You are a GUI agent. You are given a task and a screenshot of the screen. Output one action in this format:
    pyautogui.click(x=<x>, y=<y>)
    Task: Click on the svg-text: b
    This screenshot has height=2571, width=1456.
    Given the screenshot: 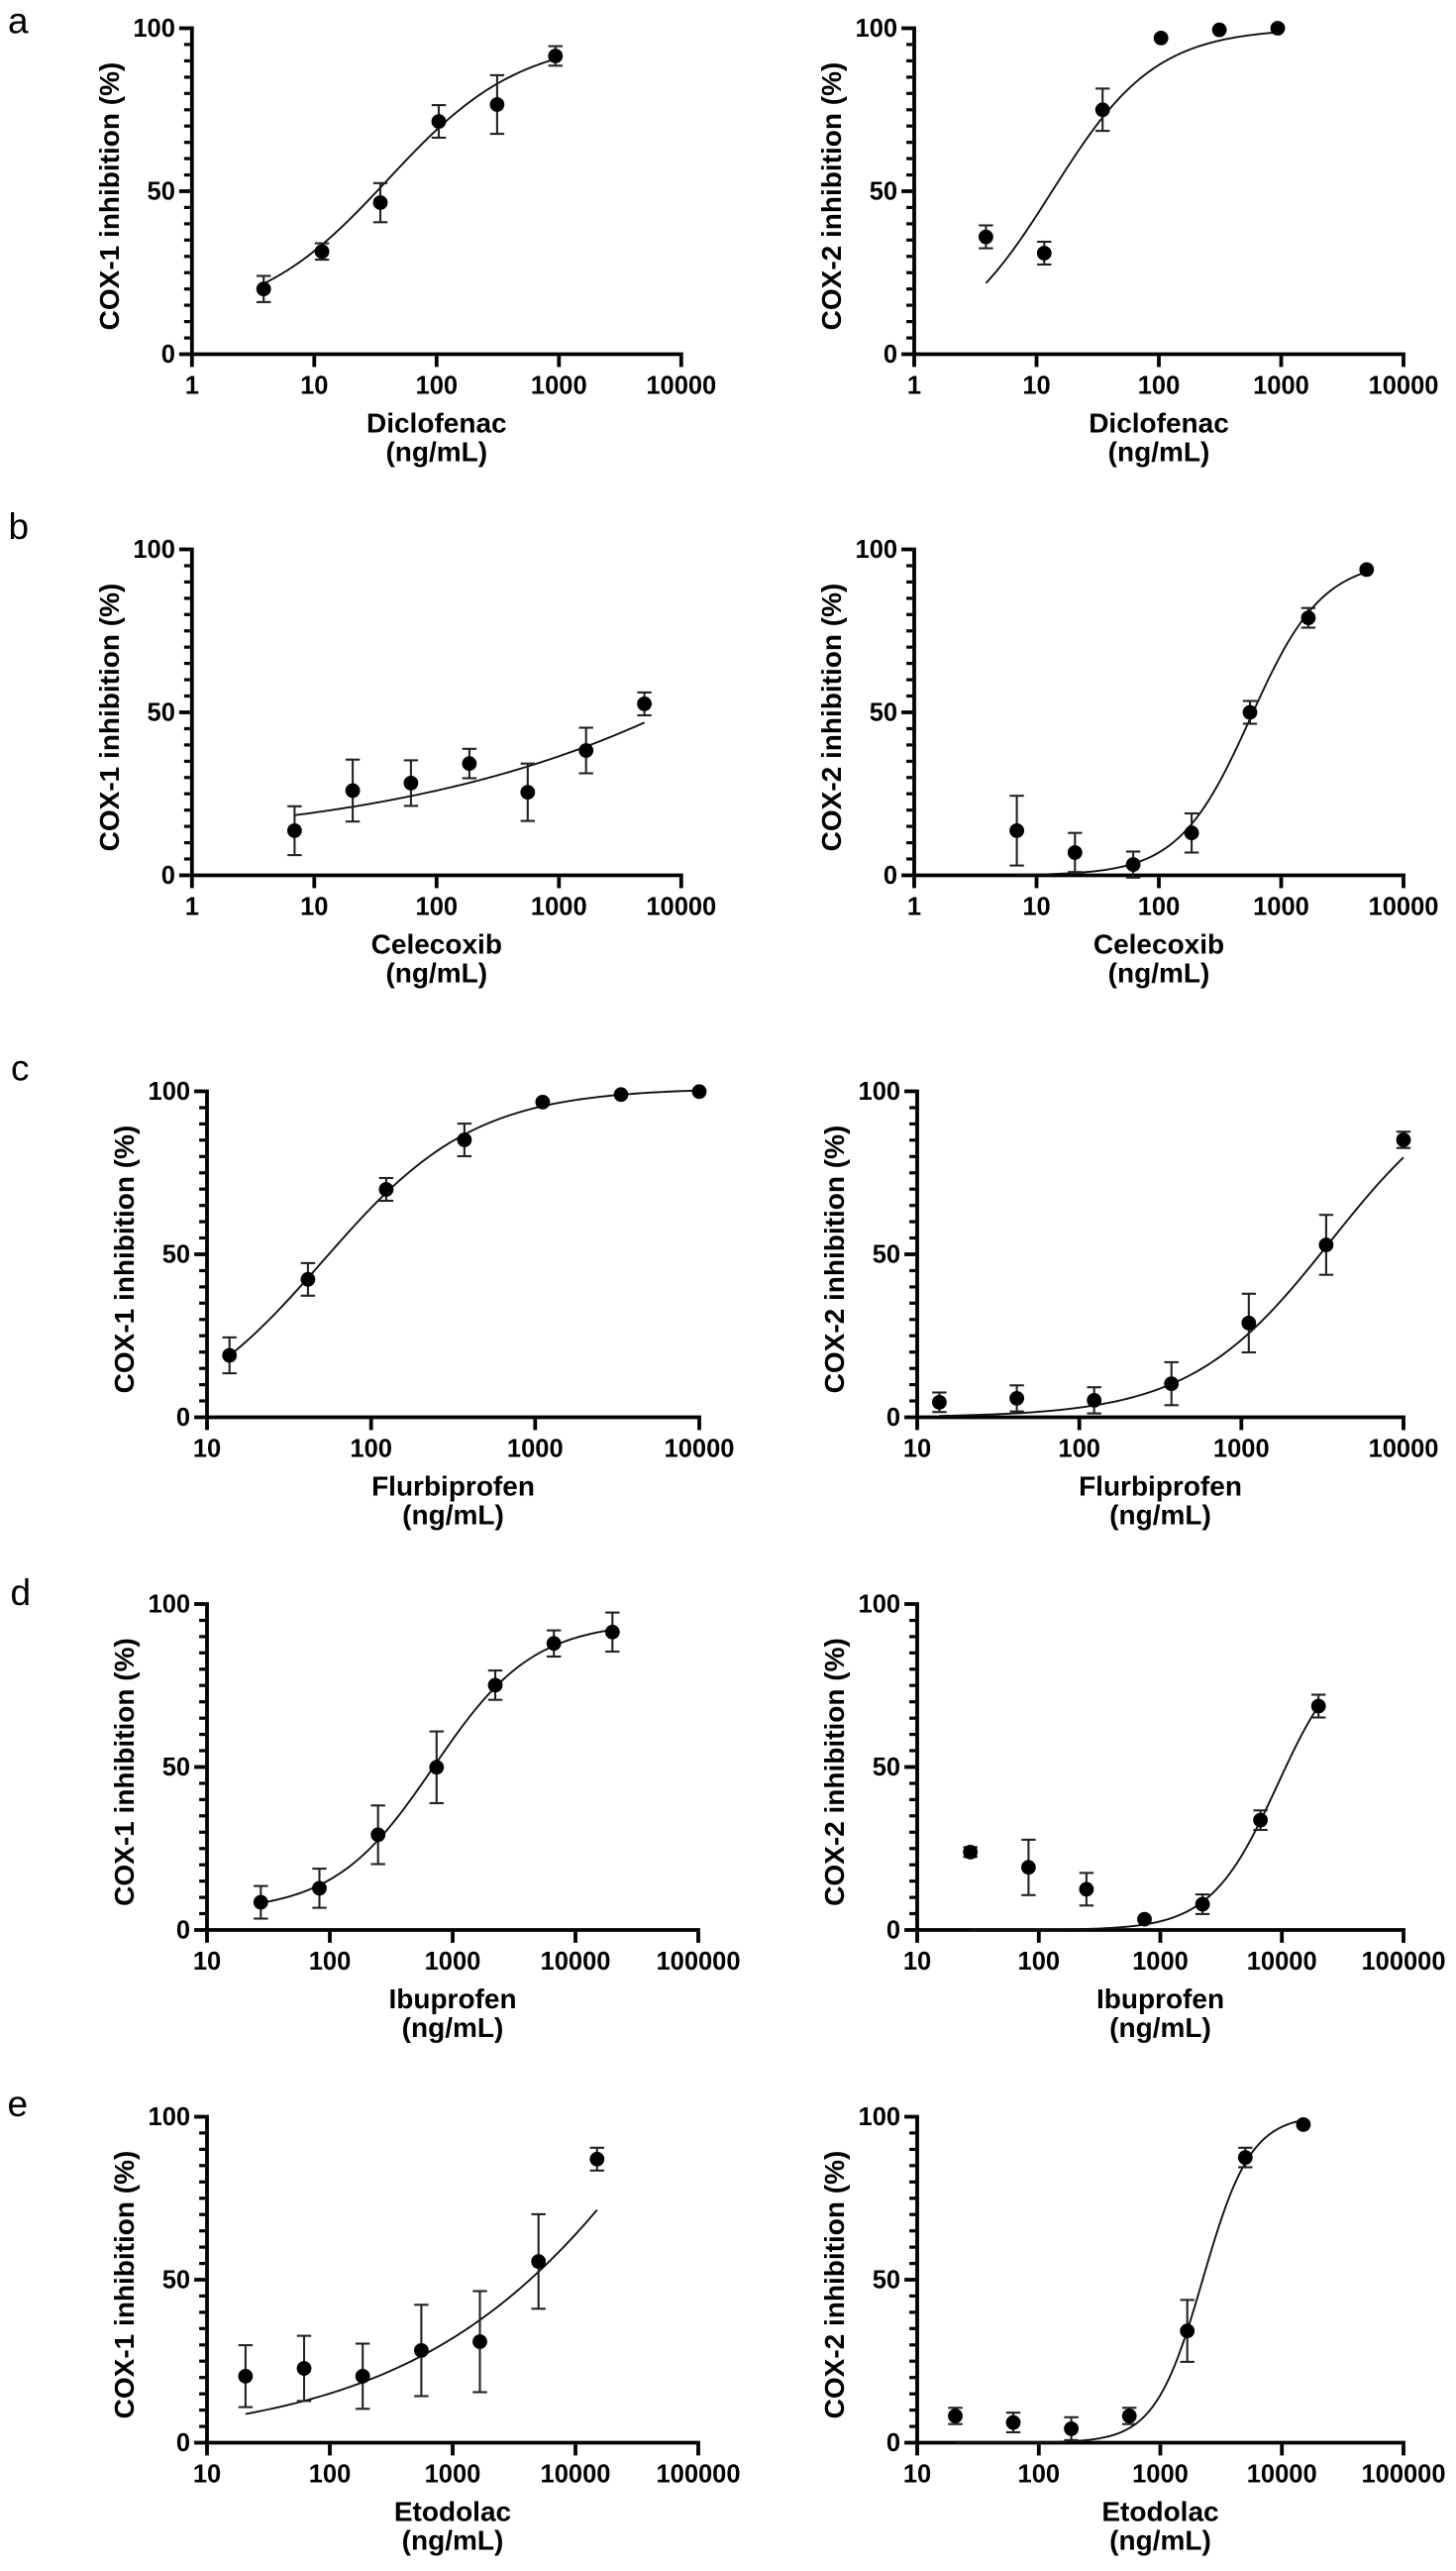 What is the action you would take?
    pyautogui.click(x=19, y=527)
    